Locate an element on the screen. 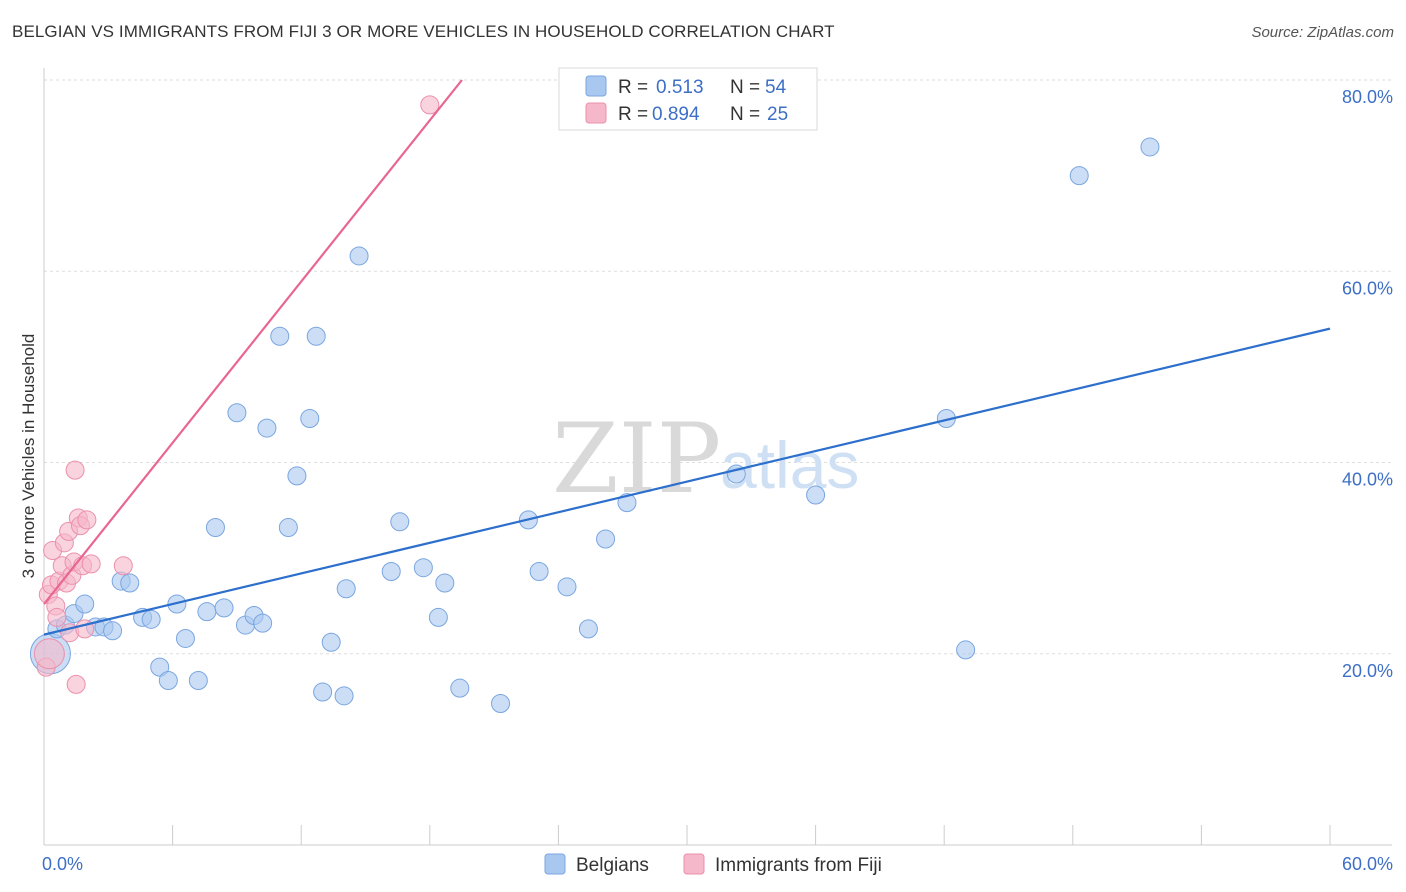 The height and width of the screenshot is (892, 1406). y-tick-label: 80.0% is located at coordinates (1367, 97).